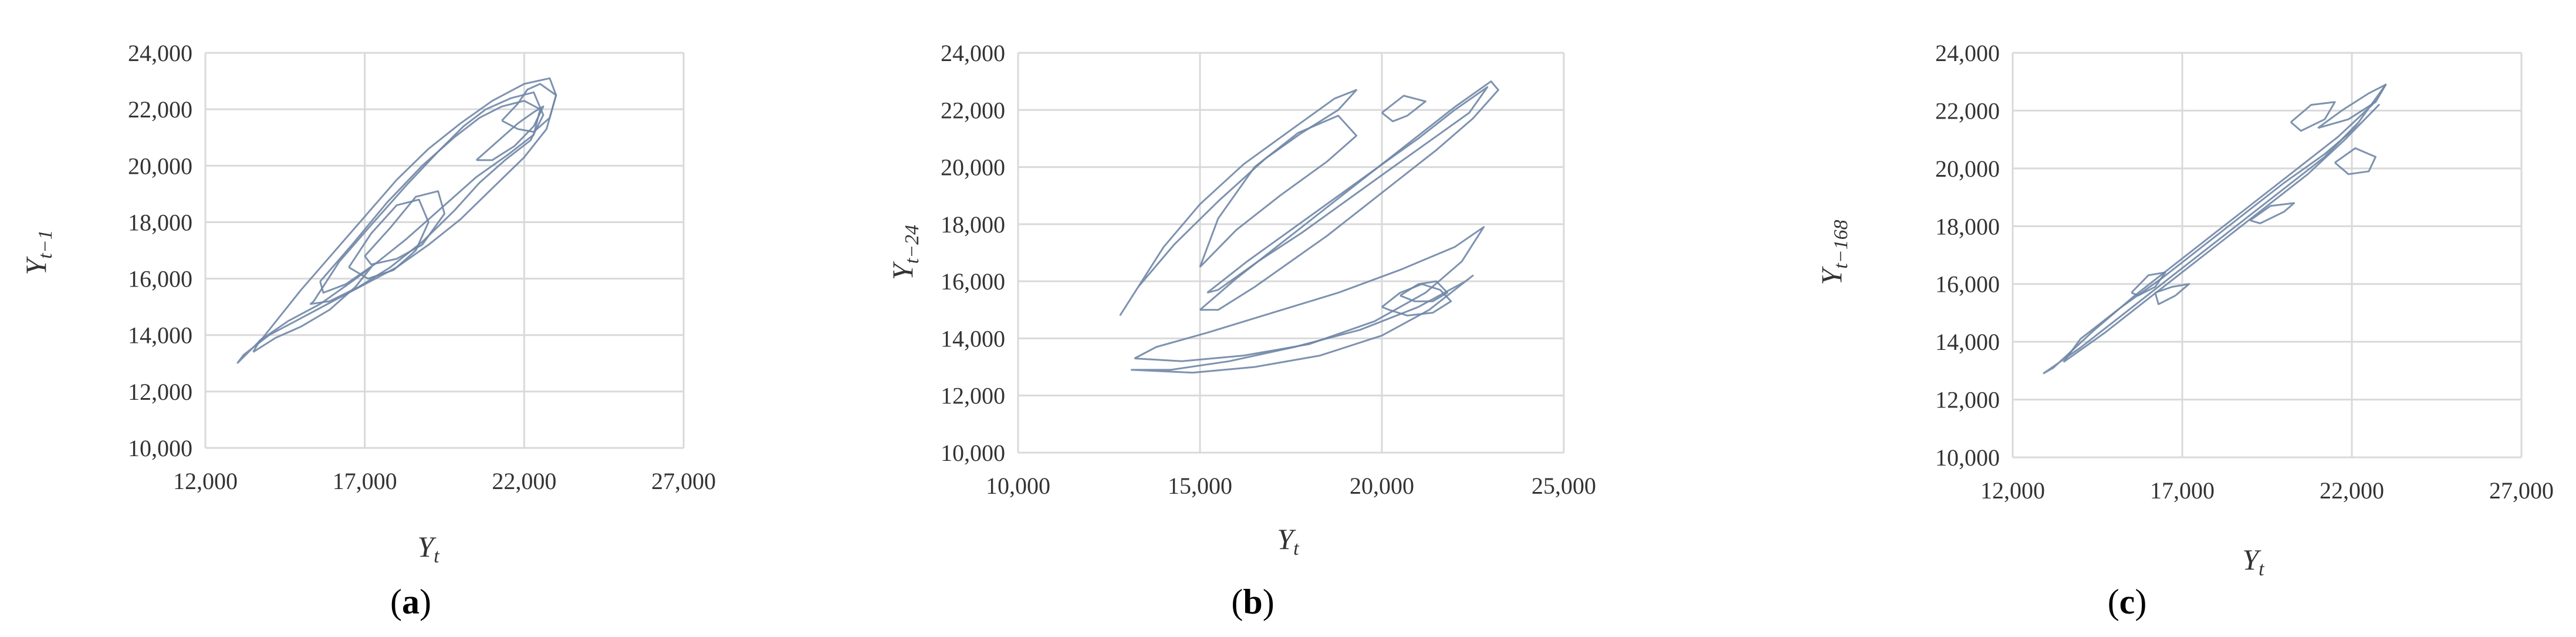 The height and width of the screenshot is (637, 2576). Describe the element at coordinates (1200, 486) in the screenshot. I see `x-tick-label: 15,000` at that location.